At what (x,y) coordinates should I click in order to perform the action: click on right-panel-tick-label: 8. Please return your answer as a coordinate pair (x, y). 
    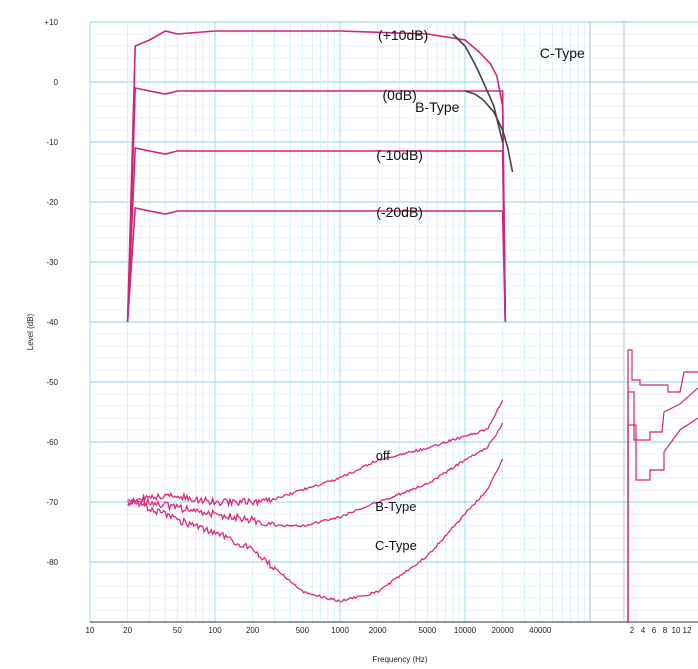
    Looking at the image, I should click on (665, 630).